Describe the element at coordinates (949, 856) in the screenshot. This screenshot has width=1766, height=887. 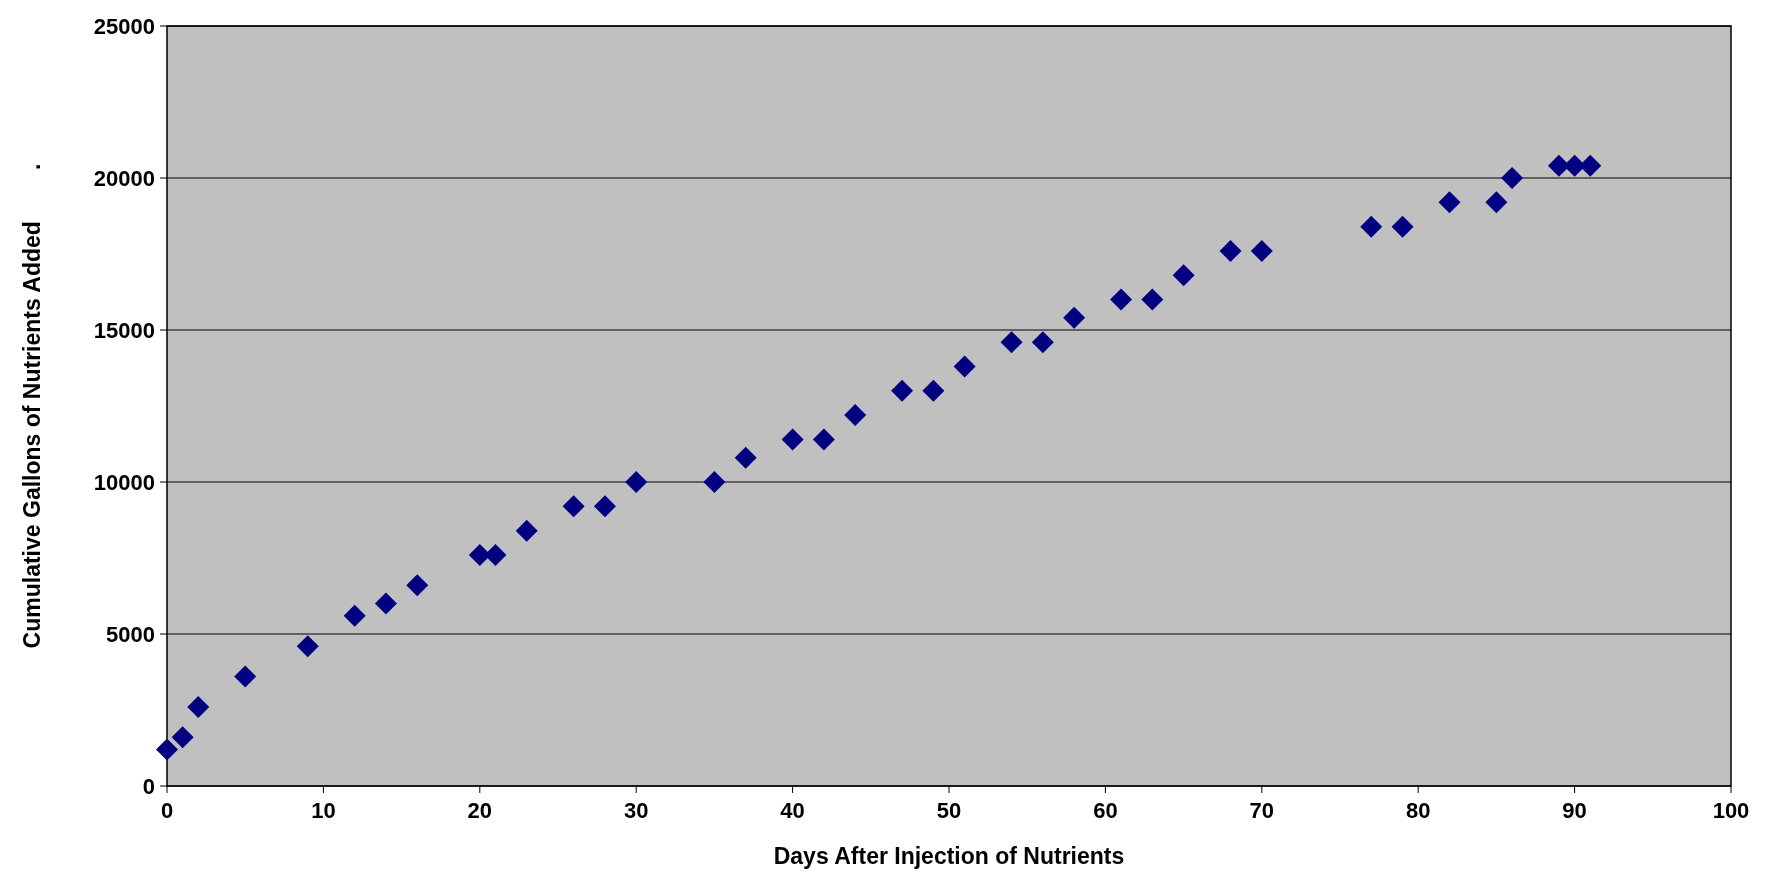
I see `x-axis-title: Days After Injection of Nutrients` at that location.